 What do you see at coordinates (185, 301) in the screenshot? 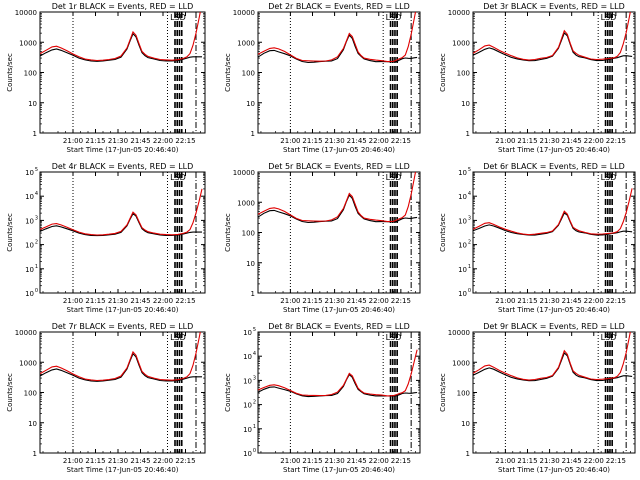
I see `x-tick-label: 22:15` at bounding box center [185, 301].